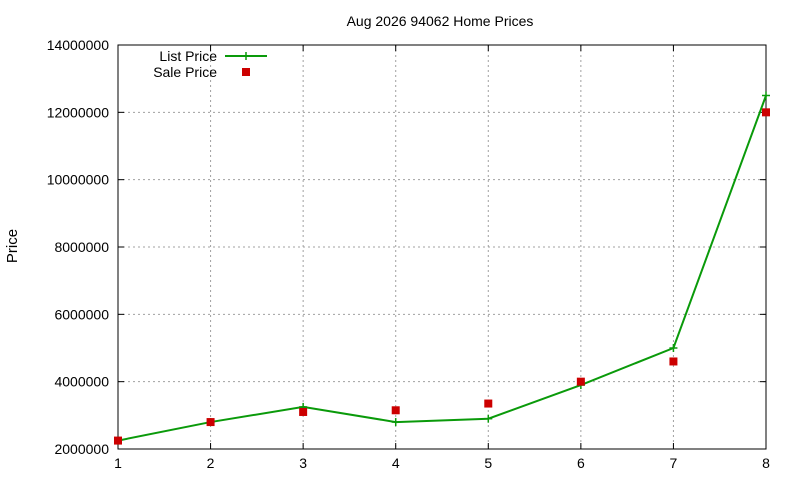 This screenshot has height=480, width=800. What do you see at coordinates (81, 314) in the screenshot?
I see `y-tick-label: 6000000` at bounding box center [81, 314].